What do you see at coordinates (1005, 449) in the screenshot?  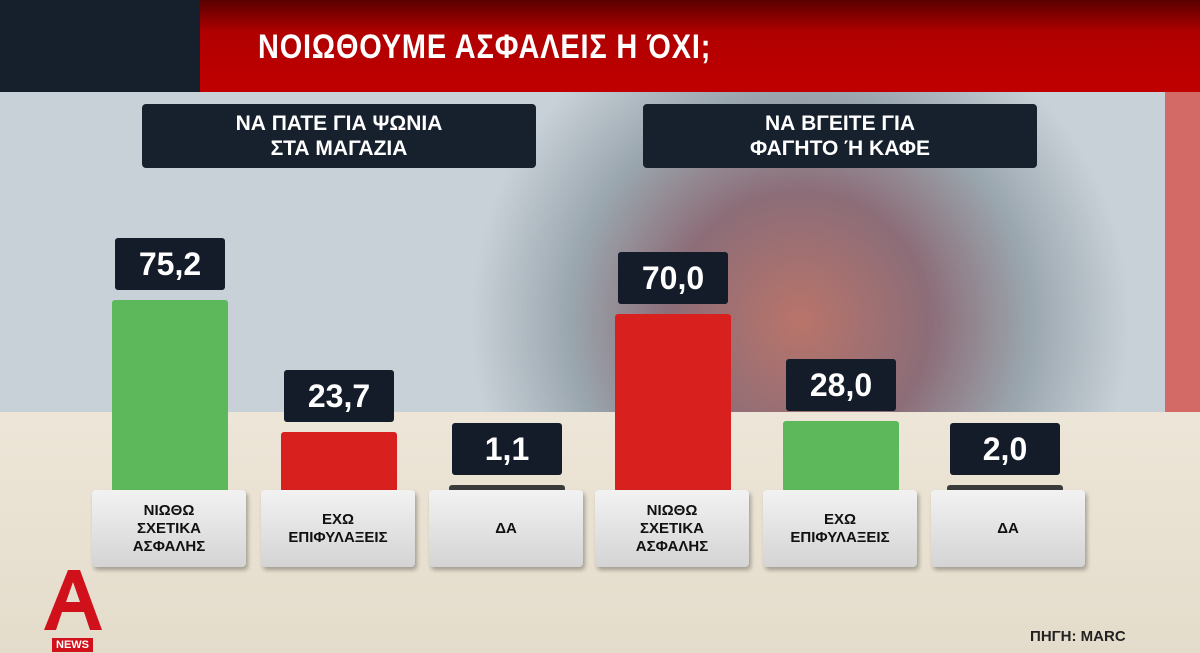 I see `data-label: 2,0` at bounding box center [1005, 449].